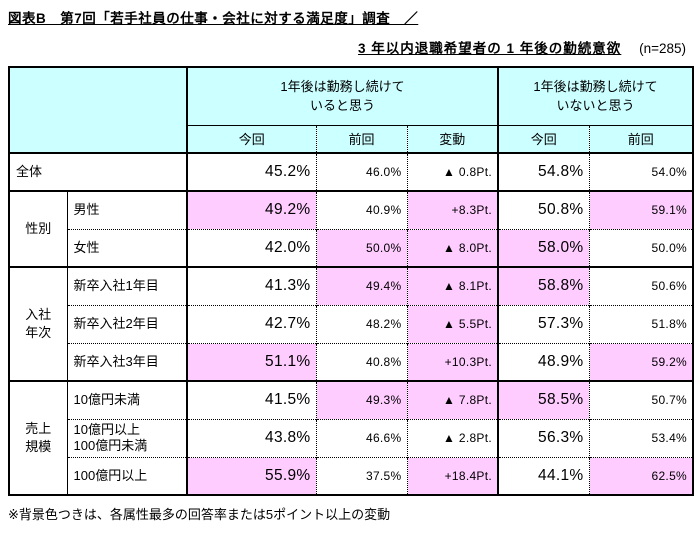 The height and width of the screenshot is (538, 700). I want to click on subheader-previous-2: 前回, so click(641, 139).